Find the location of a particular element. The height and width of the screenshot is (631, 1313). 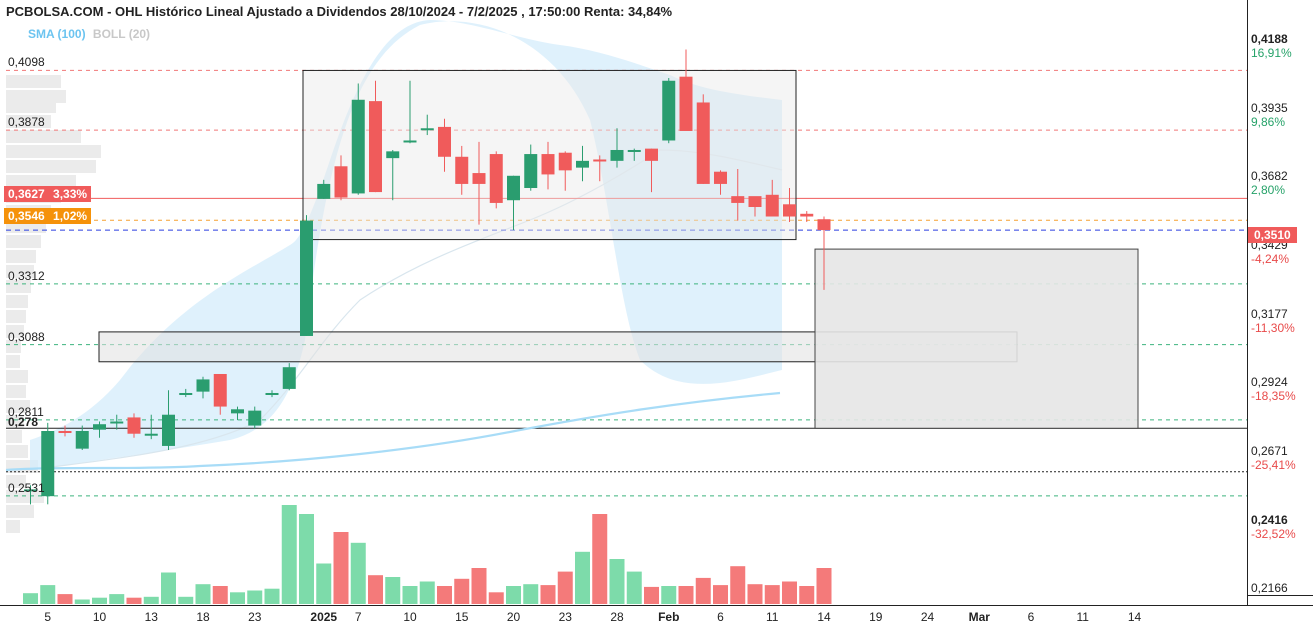

x-axis-label: 13 is located at coordinates (151, 617).